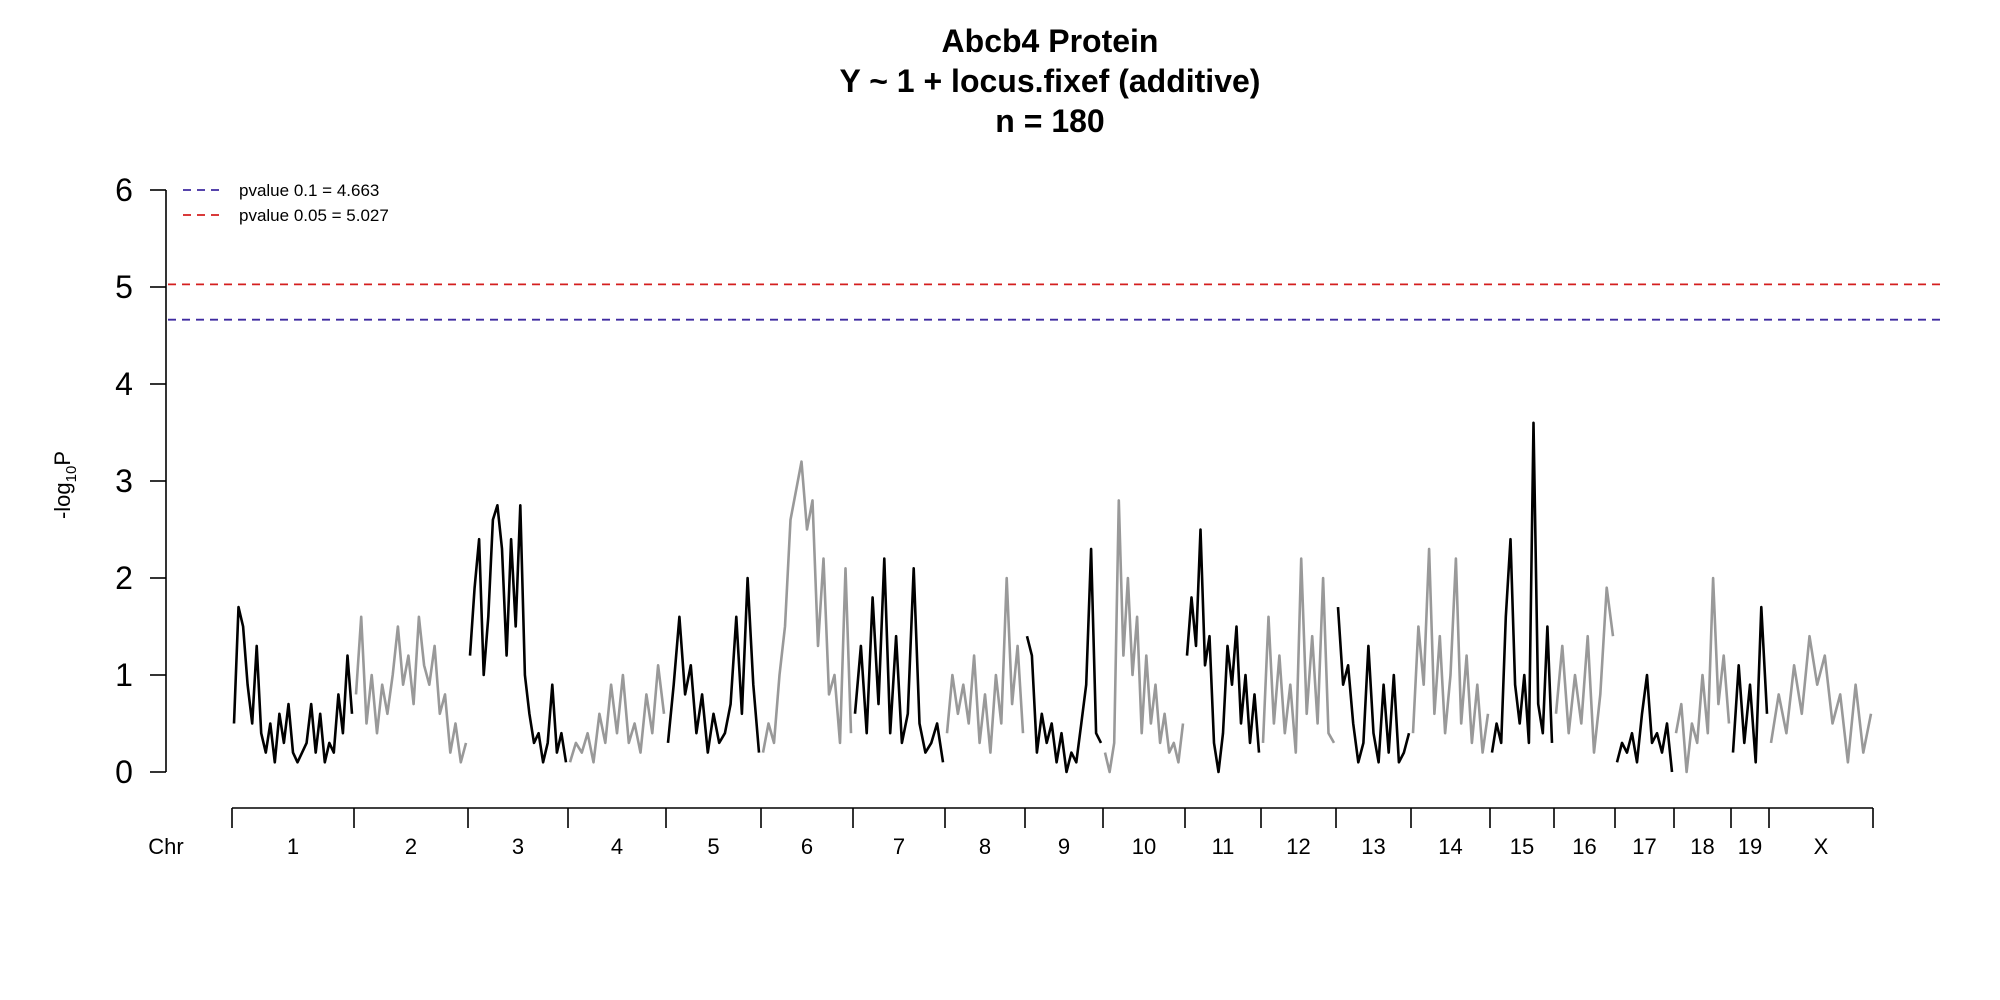 This screenshot has width=2000, height=1000. I want to click on x-tick-label: 12, so click(1298, 846).